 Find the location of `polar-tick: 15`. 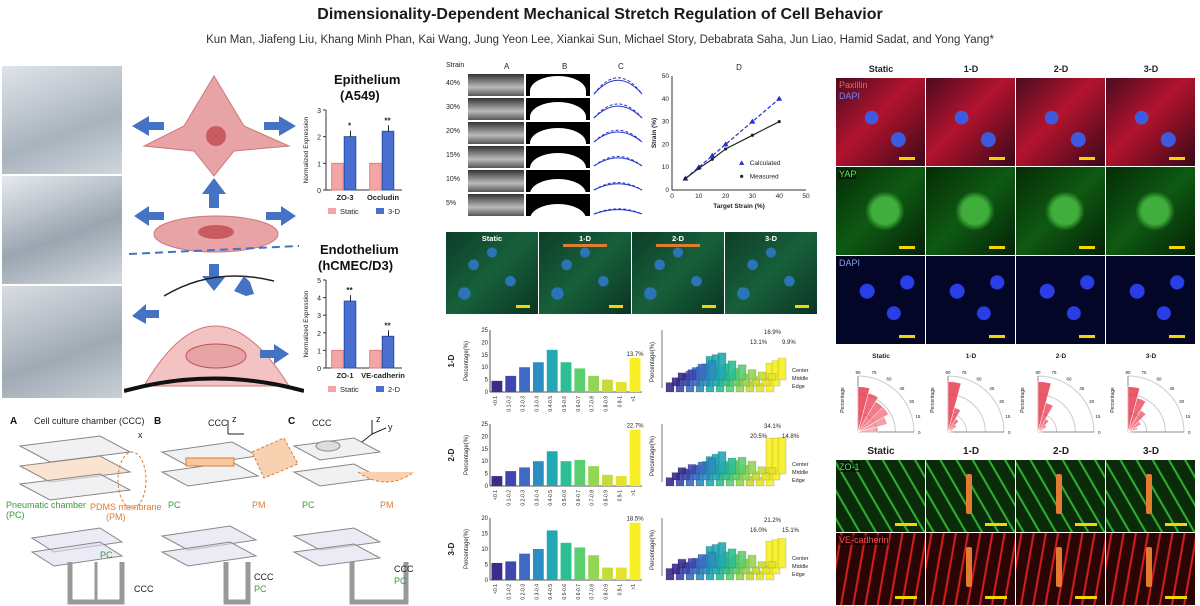

polar-tick: 15 is located at coordinates (918, 416).